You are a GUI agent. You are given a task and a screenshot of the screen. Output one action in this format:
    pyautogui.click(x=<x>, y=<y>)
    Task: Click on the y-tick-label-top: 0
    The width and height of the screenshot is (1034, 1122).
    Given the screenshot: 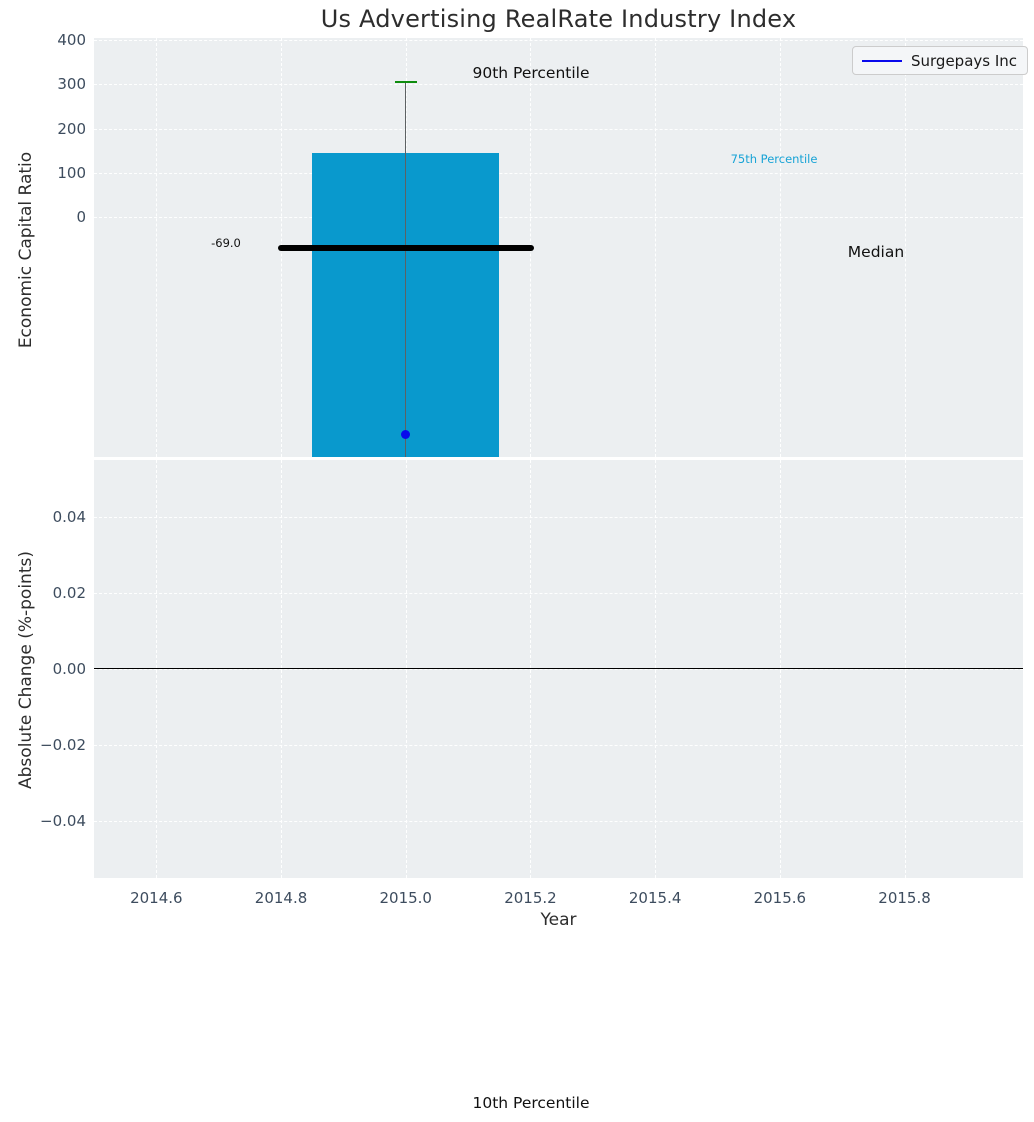 What is the action you would take?
    pyautogui.click(x=81, y=217)
    